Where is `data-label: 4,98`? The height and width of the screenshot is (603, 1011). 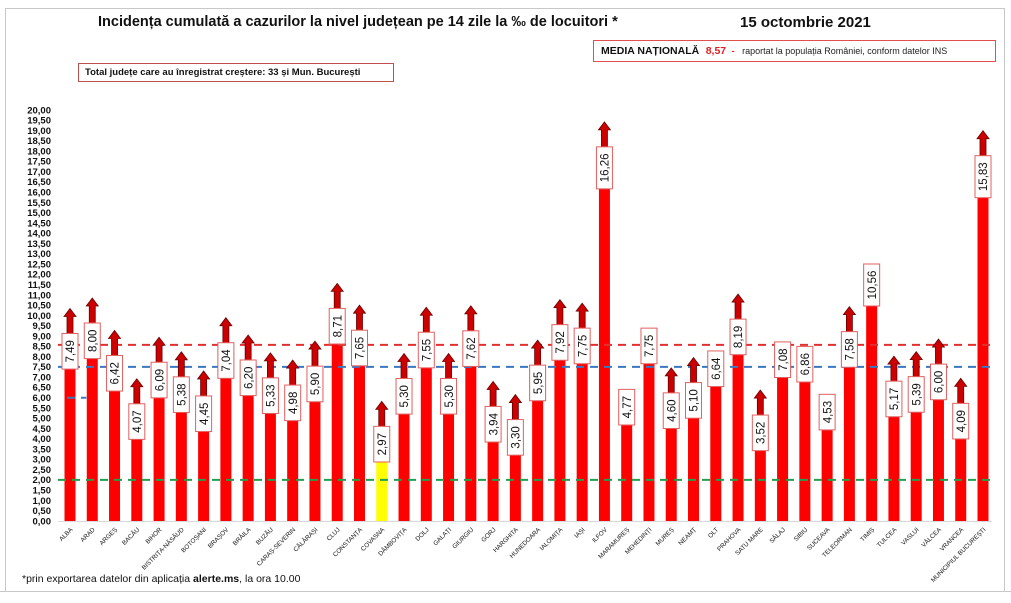 data-label: 4,98 is located at coordinates (294, 403).